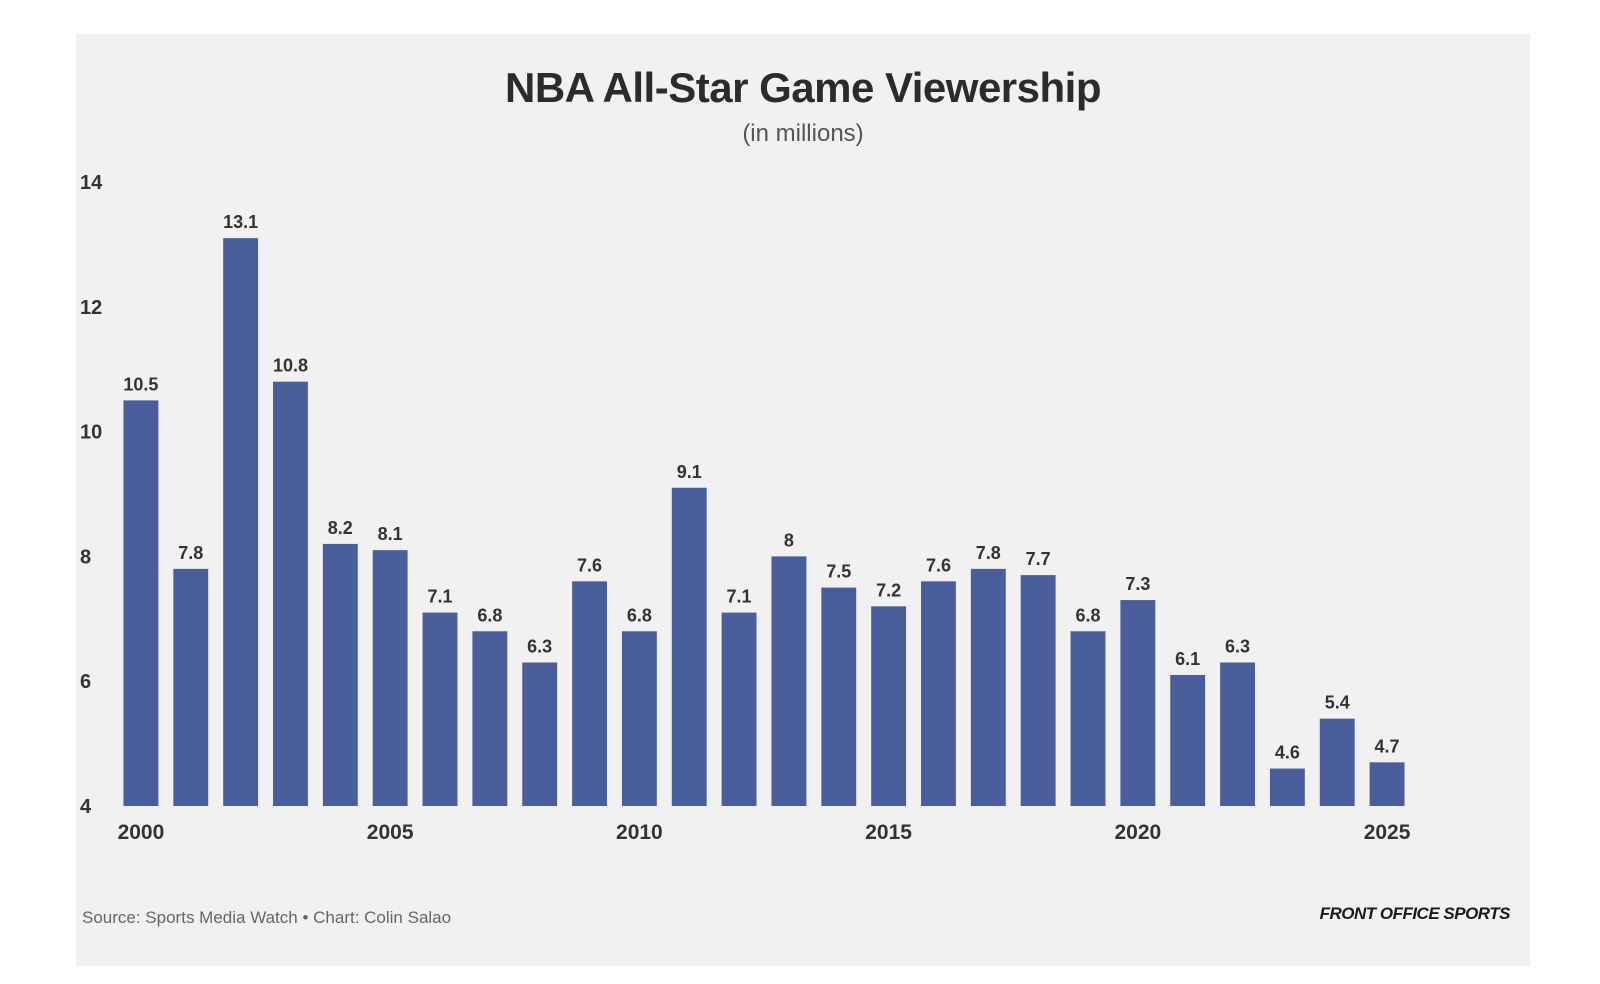 This screenshot has height=984, width=1600. Describe the element at coordinates (1415, 913) in the screenshot. I see `brand-logo: FRONT OFFICE SPORTS` at that location.